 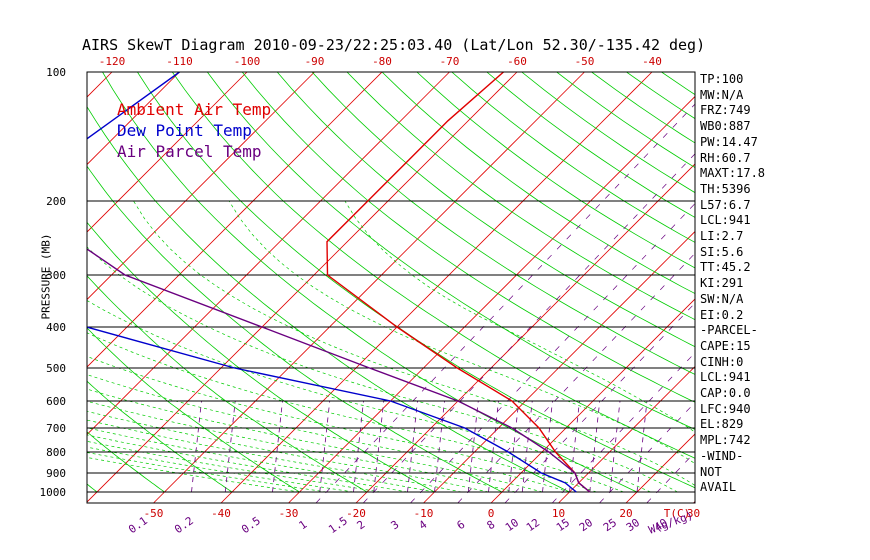 I want to click on mixing-ratio-tick-label: 20, so click(x=586, y=525).